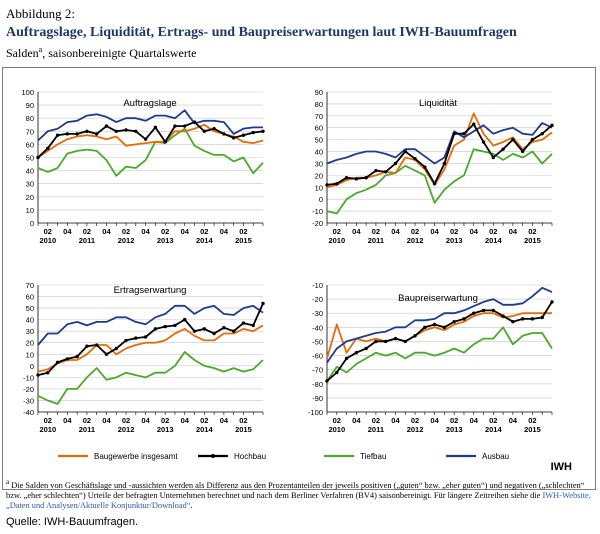 The height and width of the screenshot is (534, 600). What do you see at coordinates (27, 92) in the screenshot?
I see `y-tick-label: 100` at bounding box center [27, 92].